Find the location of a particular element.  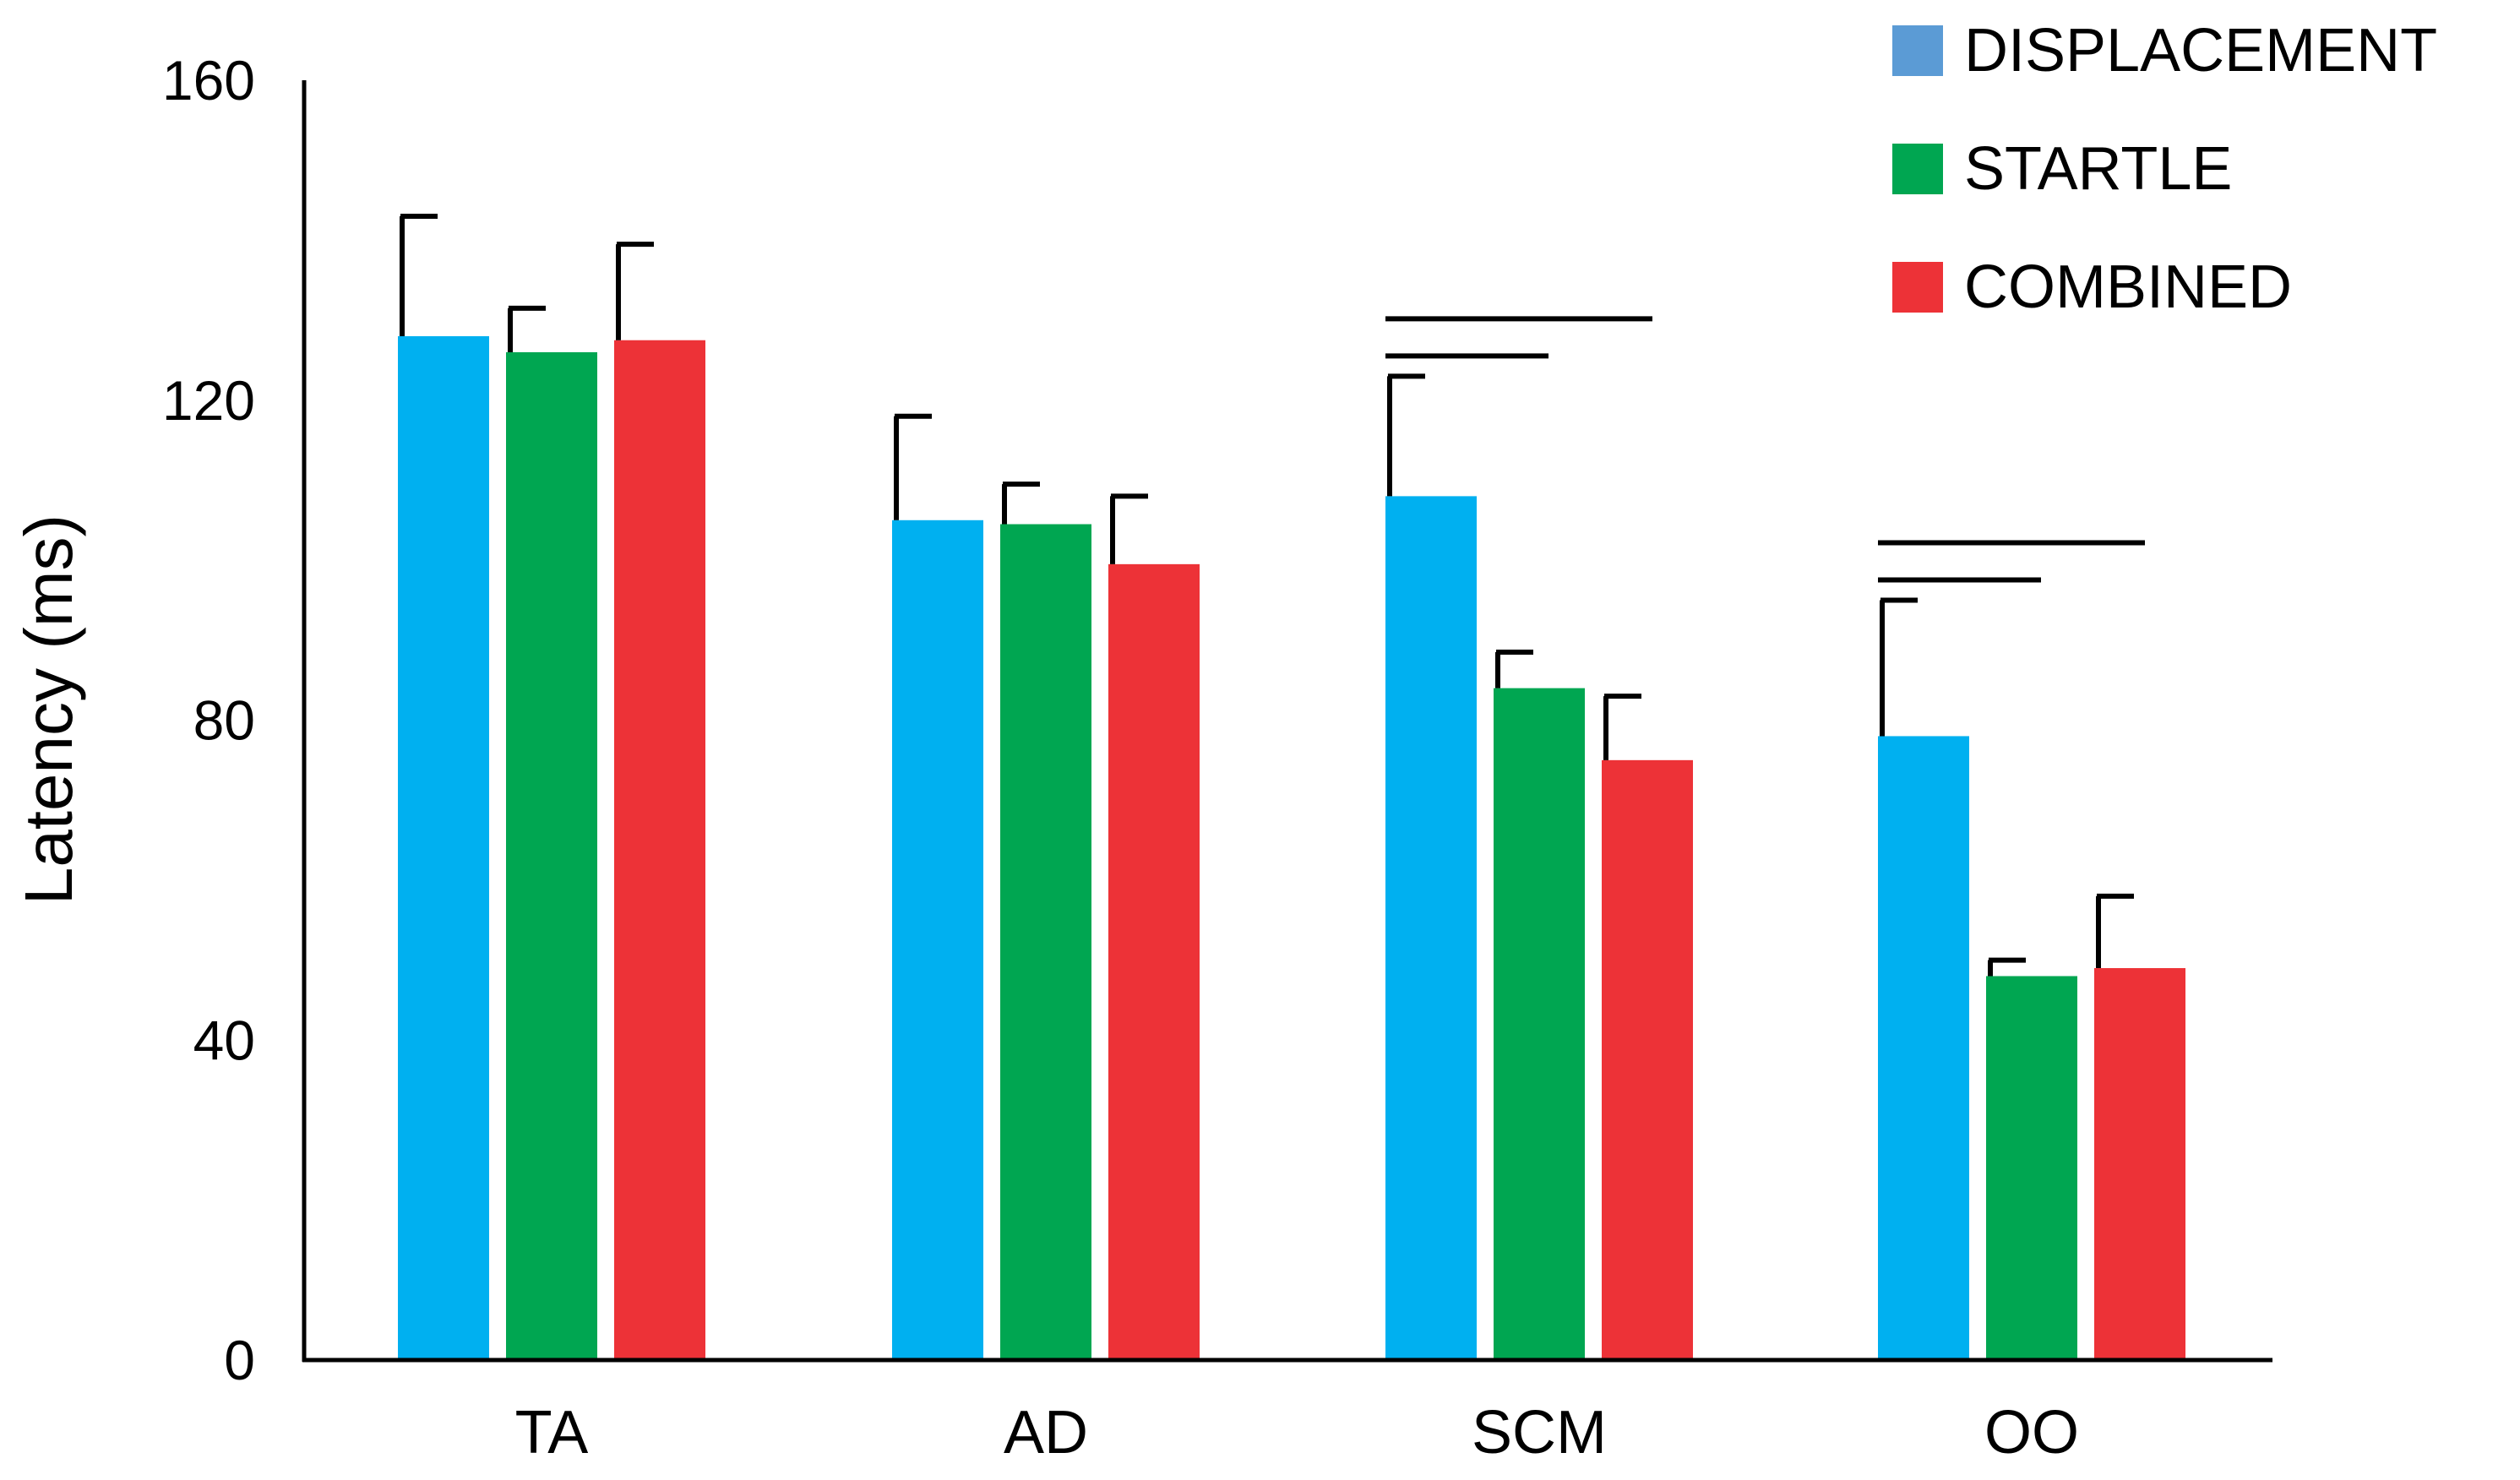

x-category-label: TA is located at coordinates (552, 1432).